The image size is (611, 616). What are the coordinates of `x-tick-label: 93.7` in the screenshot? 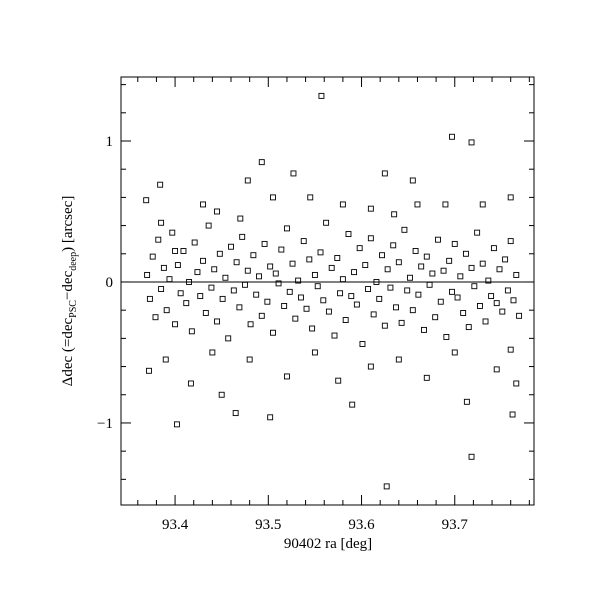 It's located at (455, 525).